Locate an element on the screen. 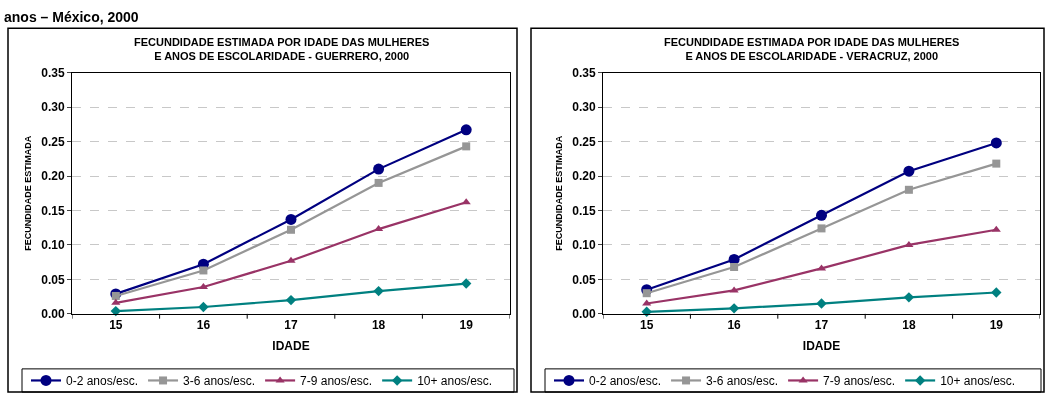 The image size is (1045, 400). text: anos – México, 2000 is located at coordinates (71, 17).